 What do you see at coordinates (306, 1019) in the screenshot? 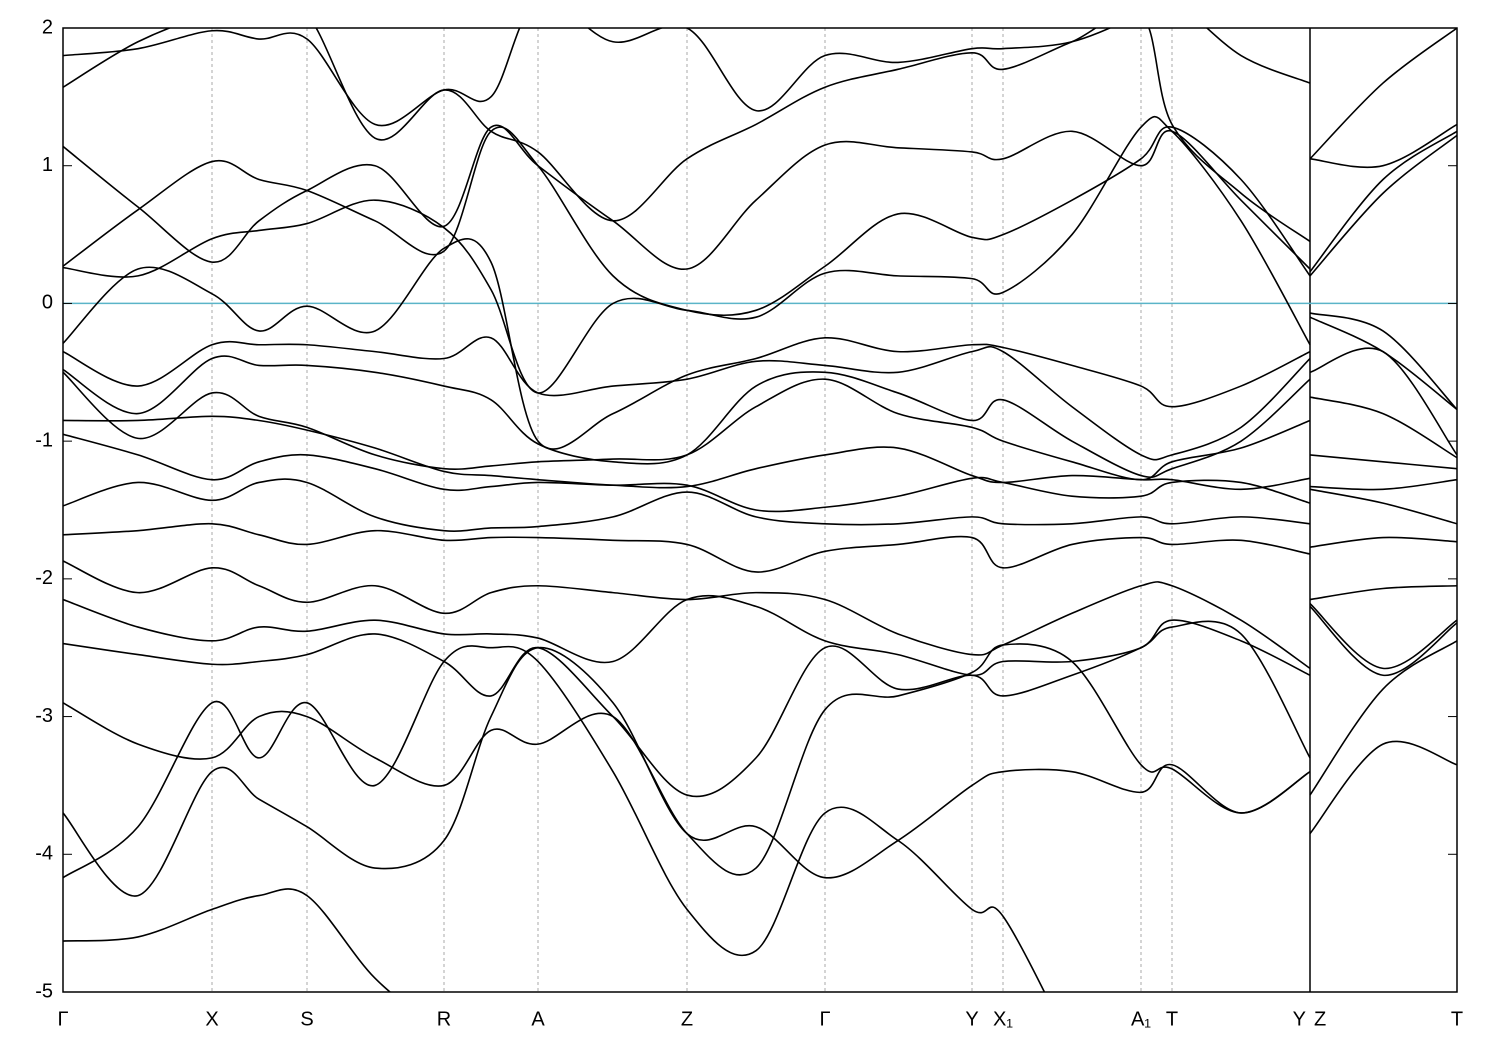
I see `x-tick-label: S` at bounding box center [306, 1019].